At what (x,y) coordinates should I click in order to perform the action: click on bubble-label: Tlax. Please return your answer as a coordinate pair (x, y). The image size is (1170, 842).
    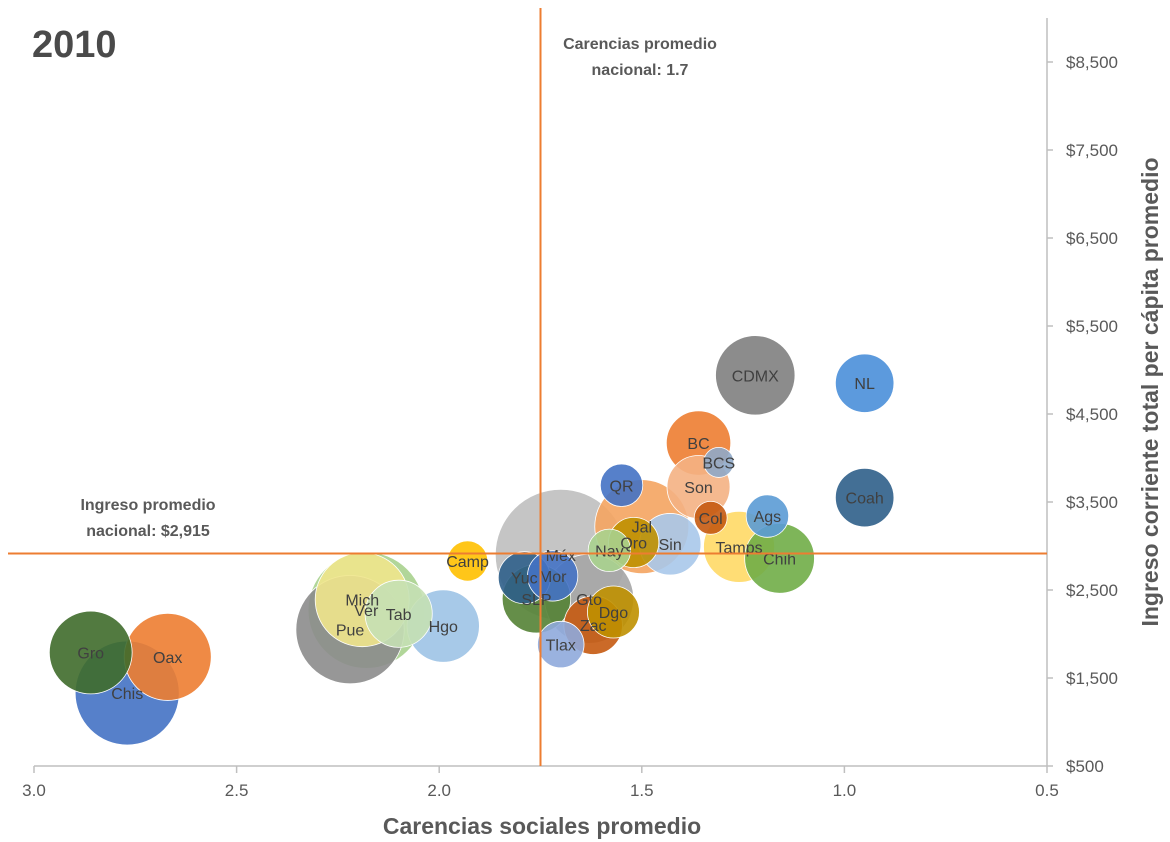
    Looking at the image, I should click on (561, 646).